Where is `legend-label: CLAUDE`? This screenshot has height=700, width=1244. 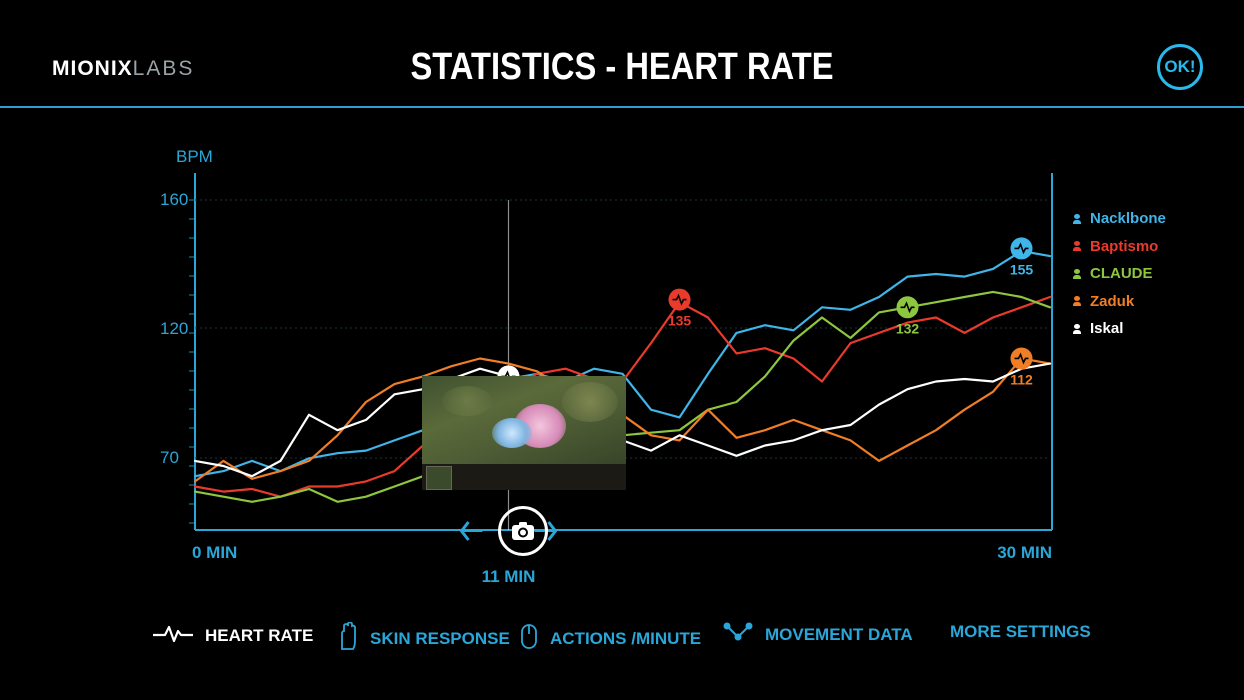 legend-label: CLAUDE is located at coordinates (1121, 274).